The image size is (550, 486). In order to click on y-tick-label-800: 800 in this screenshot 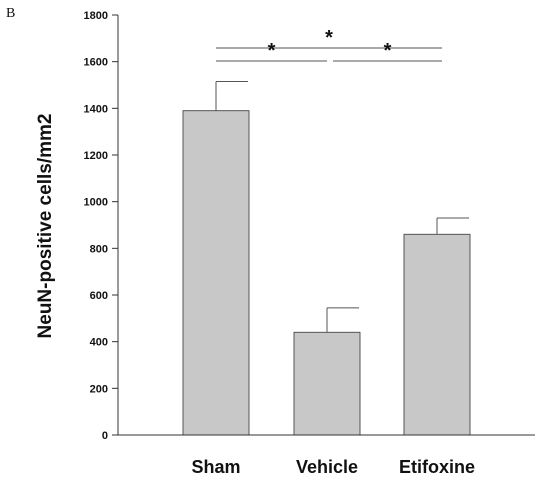, I will do `click(99, 249)`.